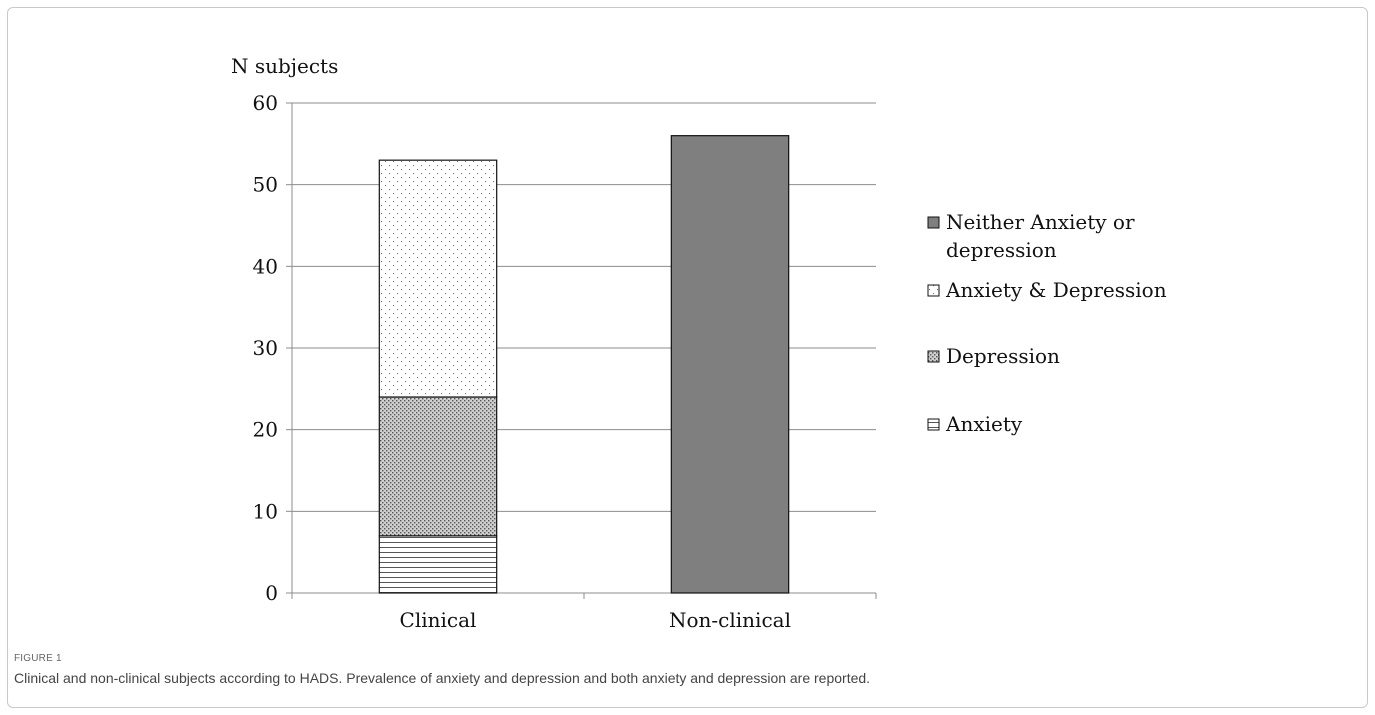 The height and width of the screenshot is (715, 1375). I want to click on legend-swatch-depression, so click(933, 356).